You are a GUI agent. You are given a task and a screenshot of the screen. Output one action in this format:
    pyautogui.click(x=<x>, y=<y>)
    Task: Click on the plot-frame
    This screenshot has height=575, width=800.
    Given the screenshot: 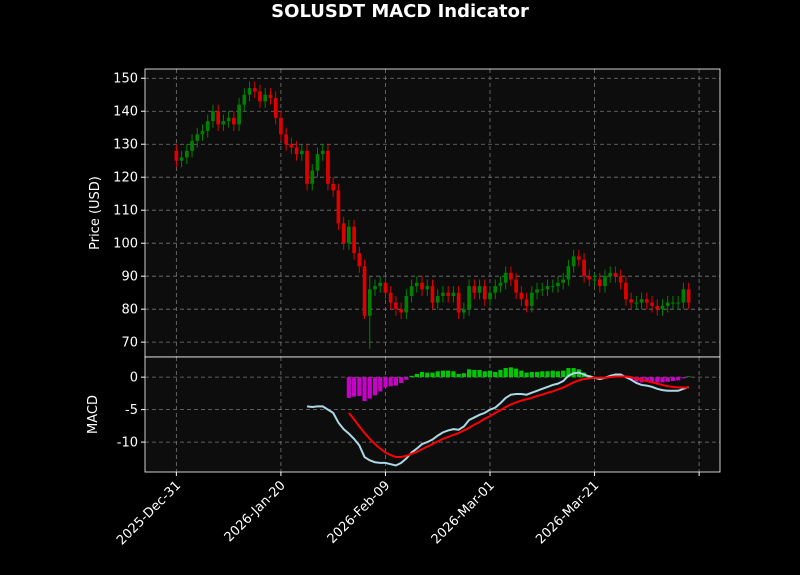 What is the action you would take?
    pyautogui.click(x=432, y=414)
    